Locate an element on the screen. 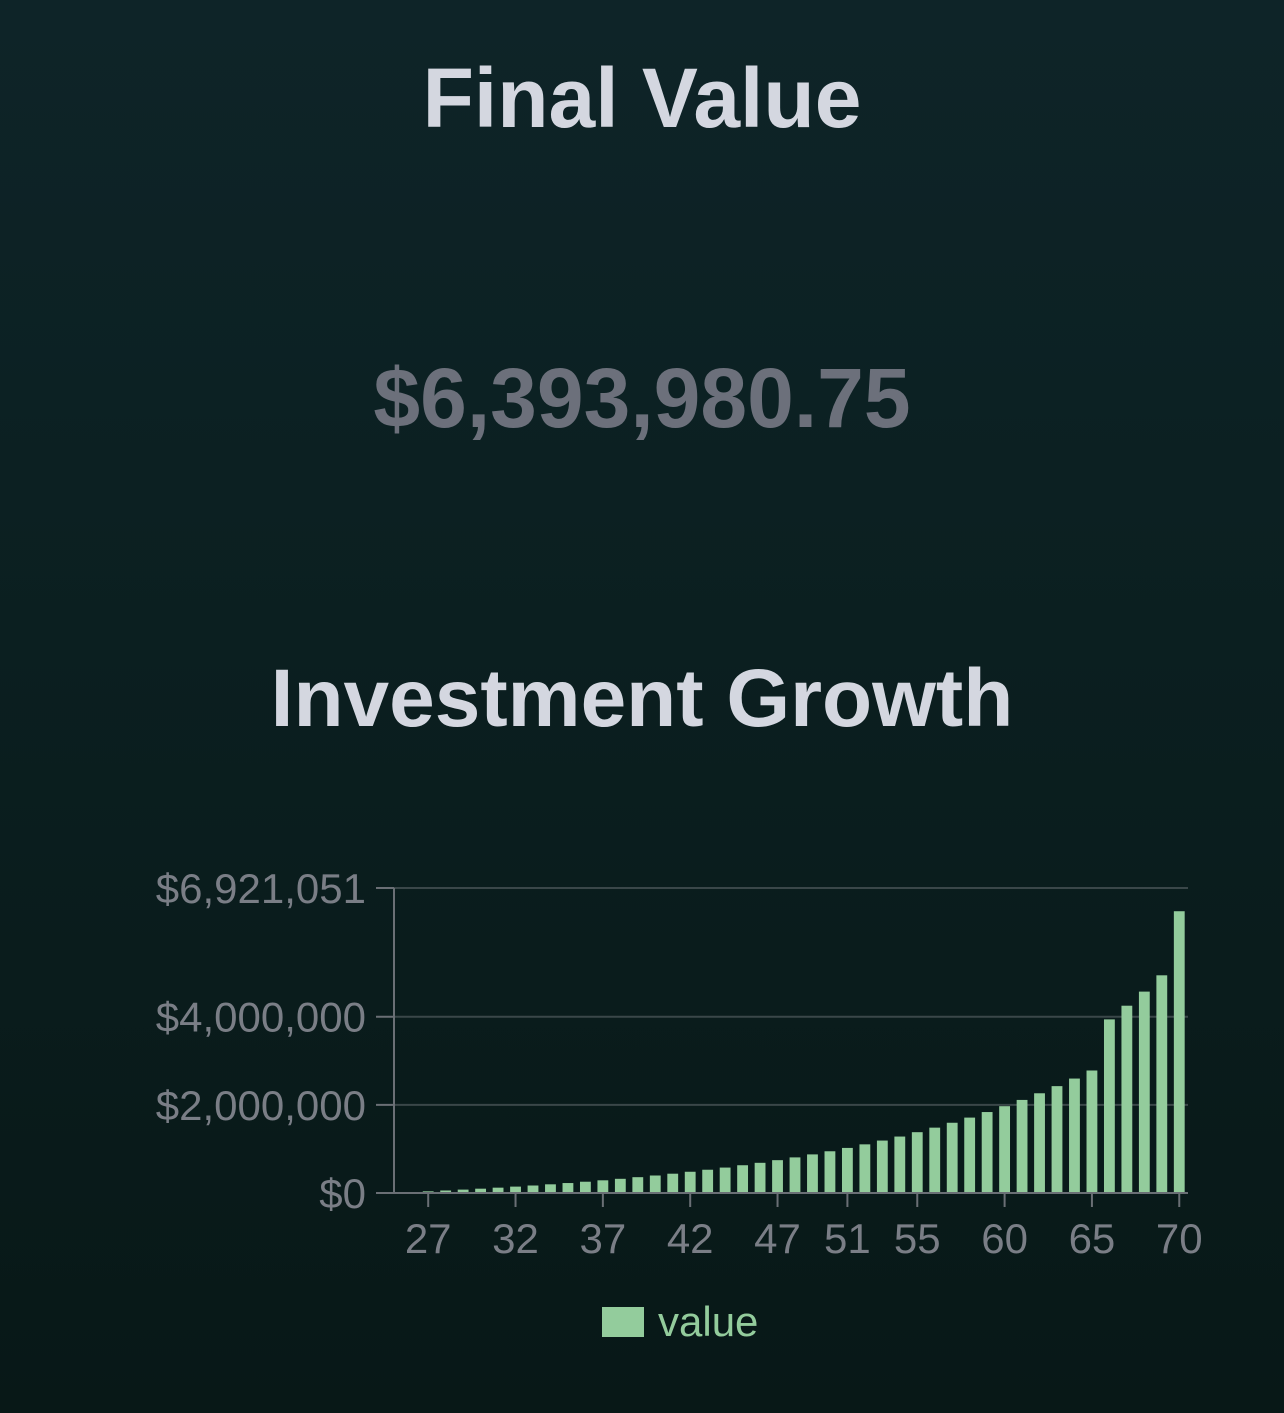 The image size is (1284, 1413). x-tick-label: 47 is located at coordinates (777, 1238).